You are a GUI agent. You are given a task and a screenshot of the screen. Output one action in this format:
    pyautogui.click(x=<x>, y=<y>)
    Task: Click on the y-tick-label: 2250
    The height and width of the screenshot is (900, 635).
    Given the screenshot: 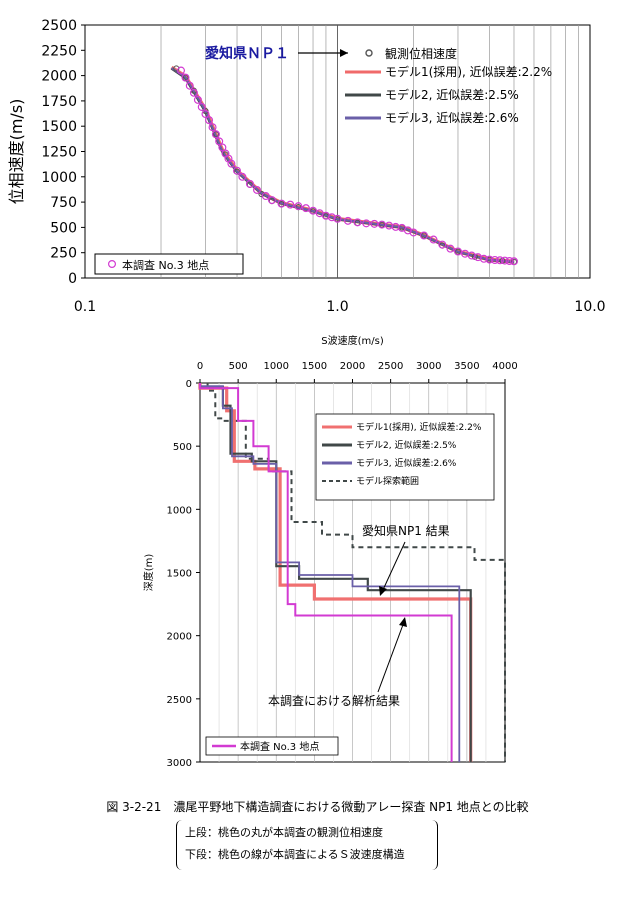 What is the action you would take?
    pyautogui.click(x=59, y=51)
    